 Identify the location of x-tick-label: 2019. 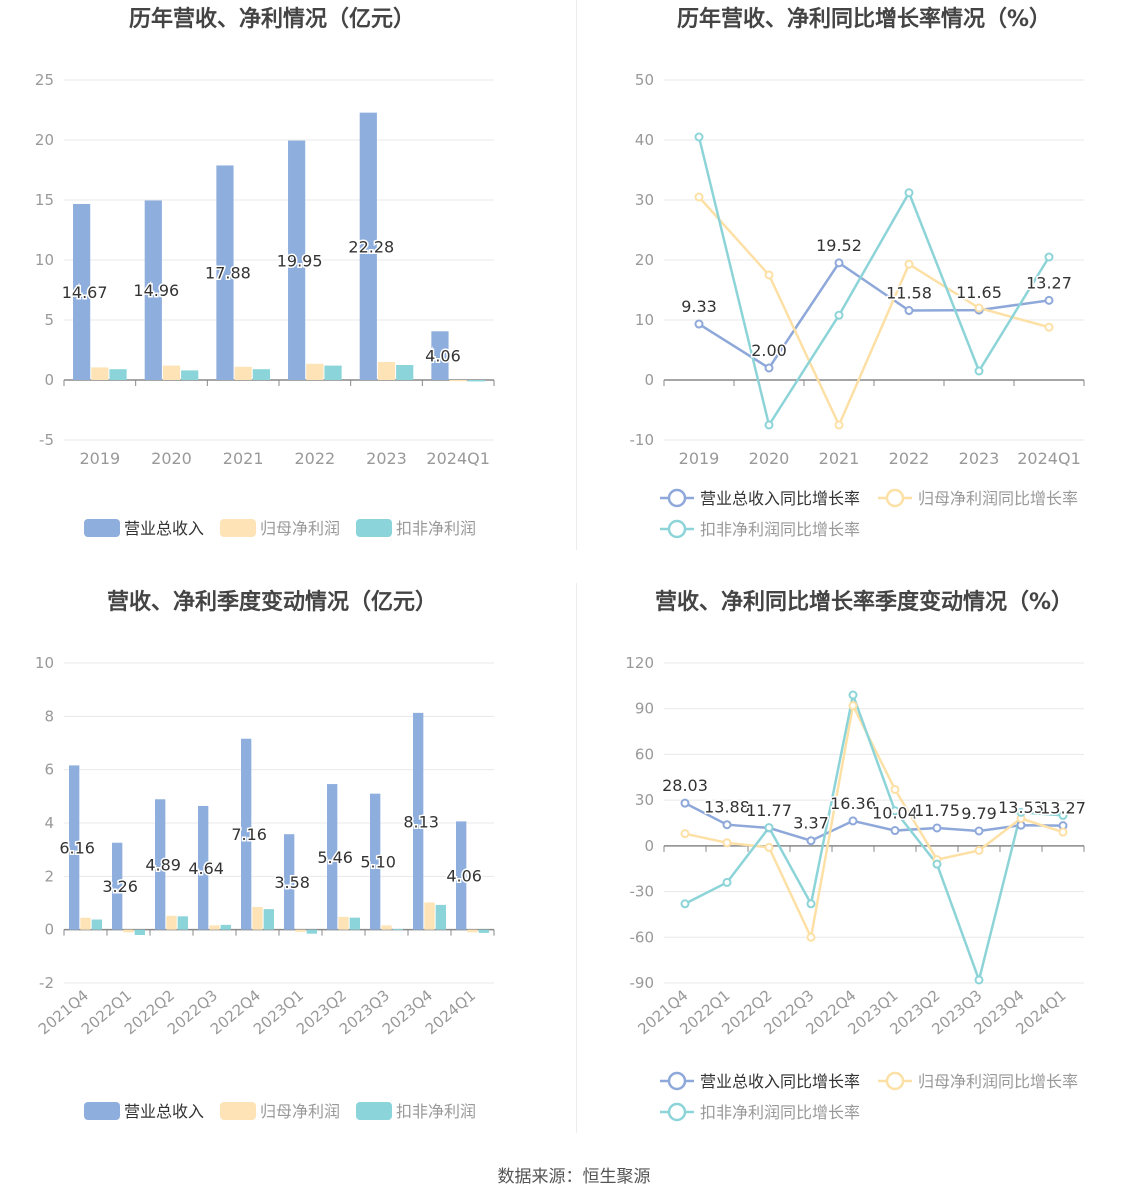
(699, 458).